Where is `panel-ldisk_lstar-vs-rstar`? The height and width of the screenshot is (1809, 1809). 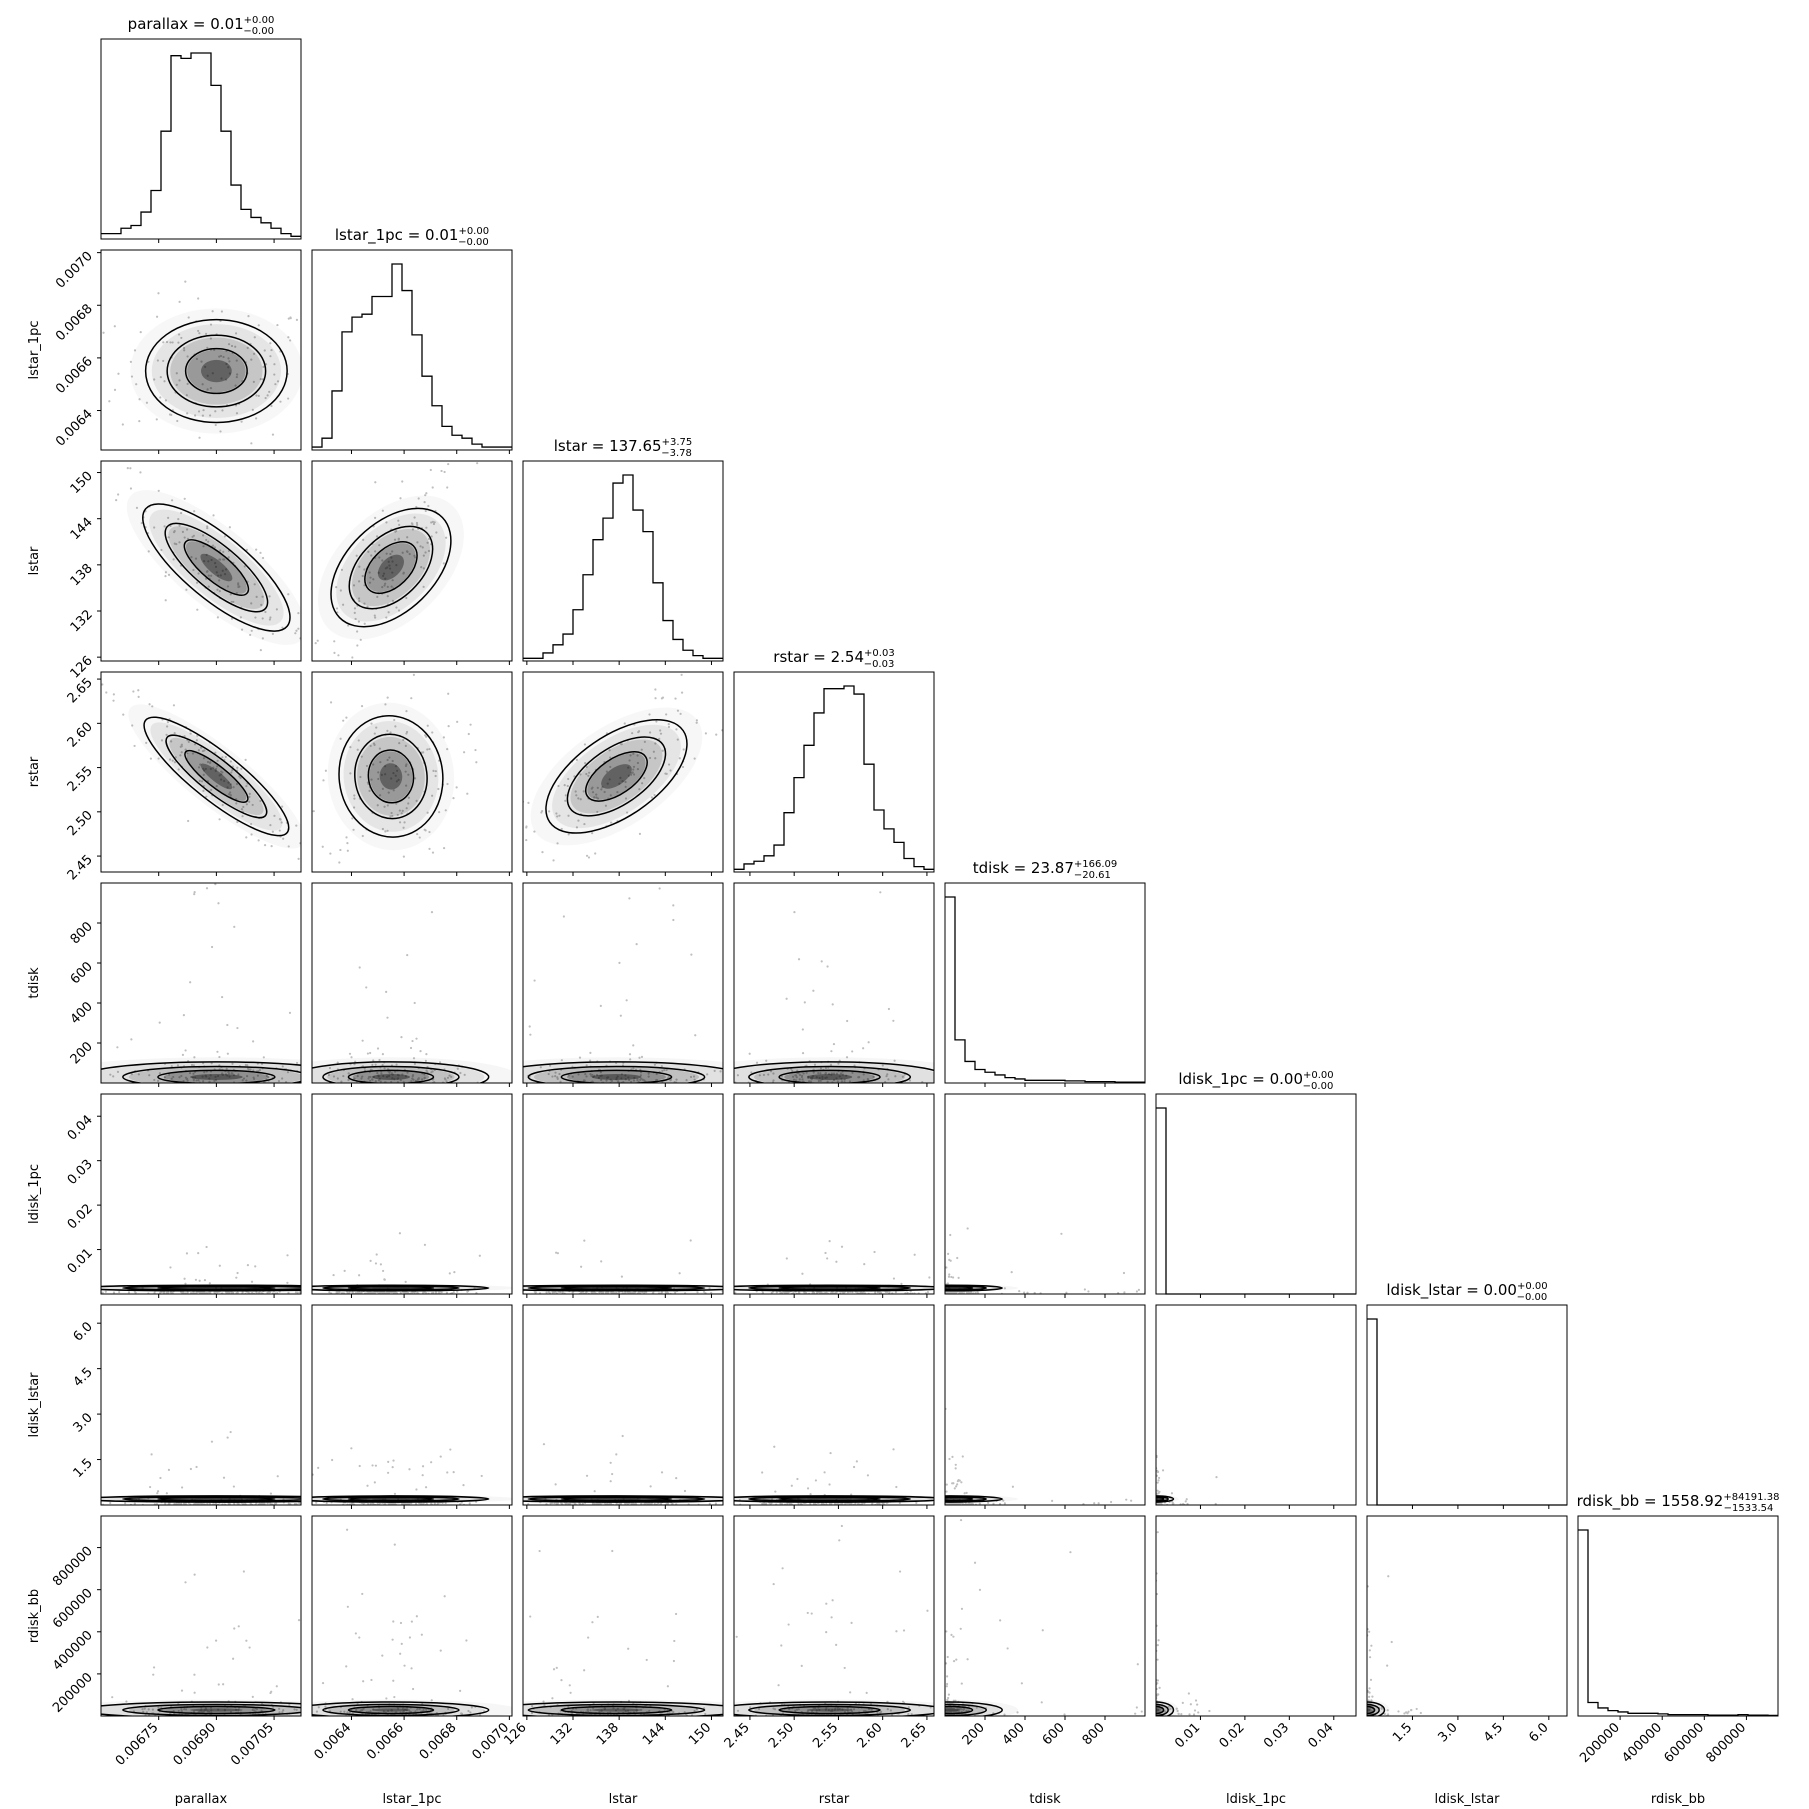
panel-ldisk_lstar-vs-rstar is located at coordinates (834, 1405).